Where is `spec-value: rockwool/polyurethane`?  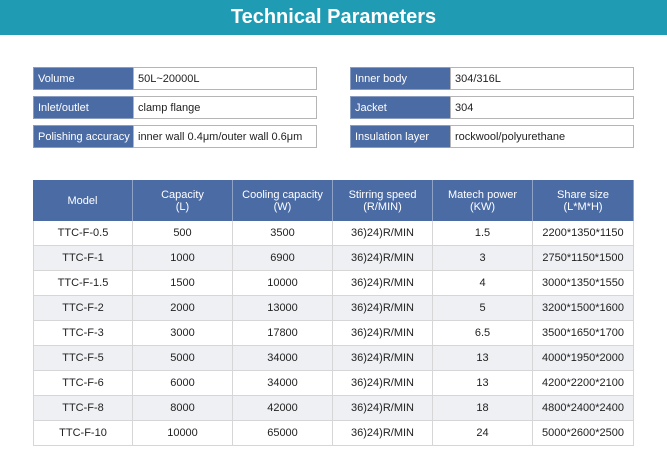
spec-value: rockwool/polyurethane is located at coordinates (542, 136).